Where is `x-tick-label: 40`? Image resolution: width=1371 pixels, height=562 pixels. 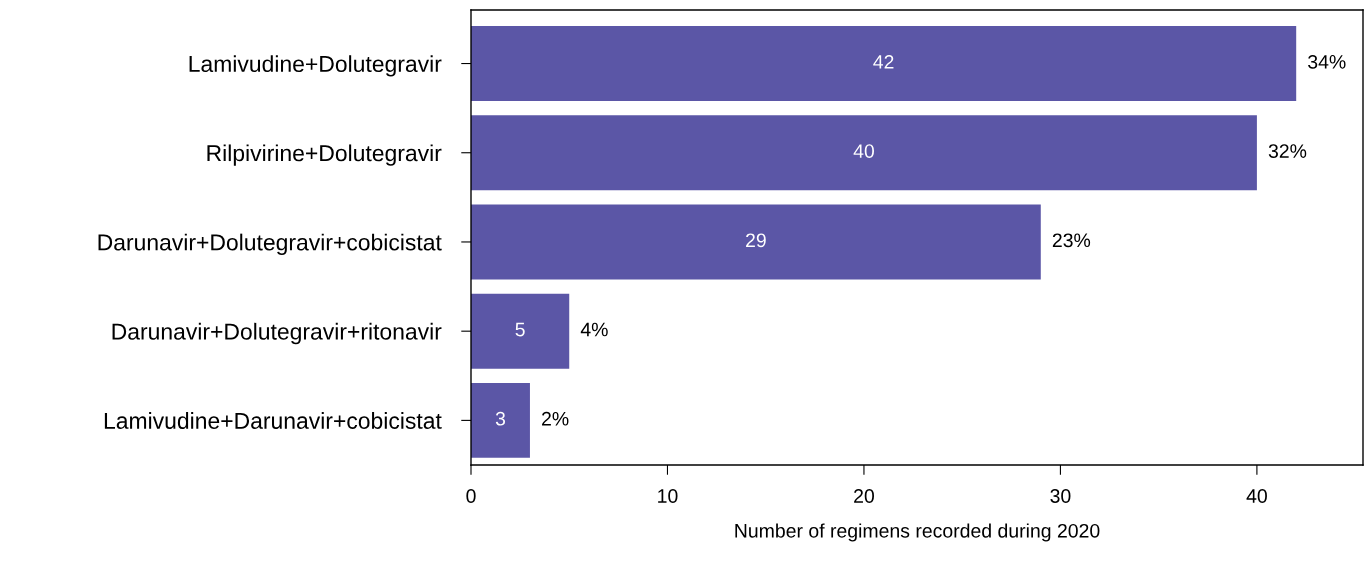 x-tick-label: 40 is located at coordinates (1256, 496).